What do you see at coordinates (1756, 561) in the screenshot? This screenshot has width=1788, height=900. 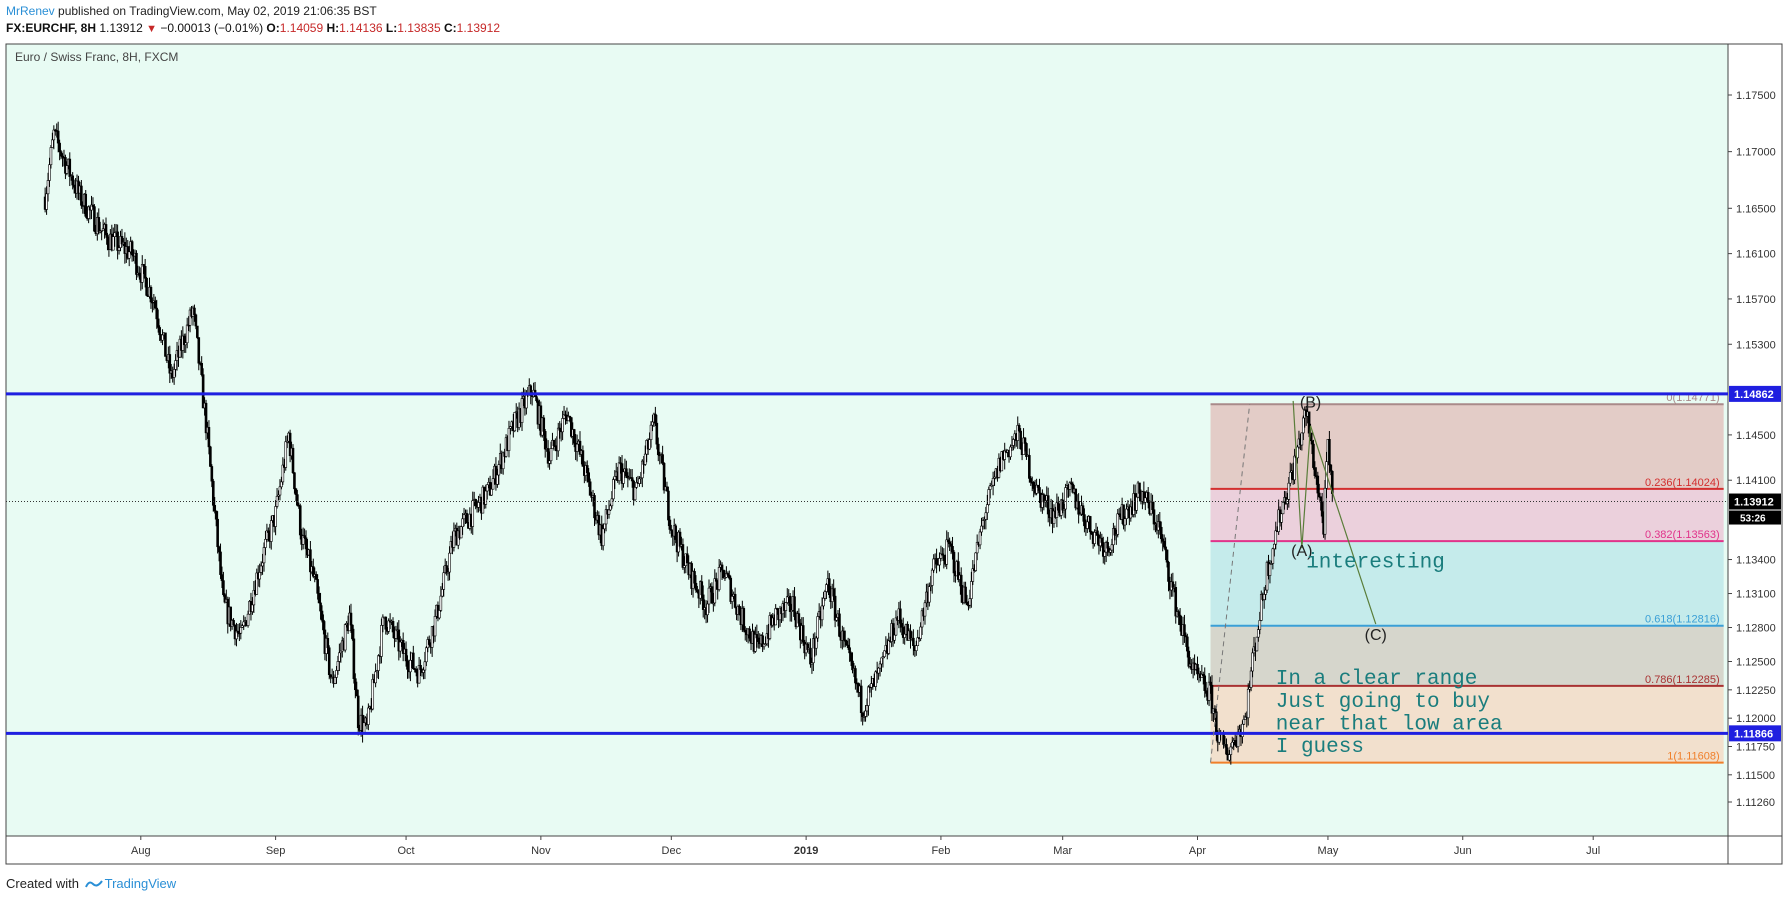 I see `y-tick-label: 1.13400` at bounding box center [1756, 561].